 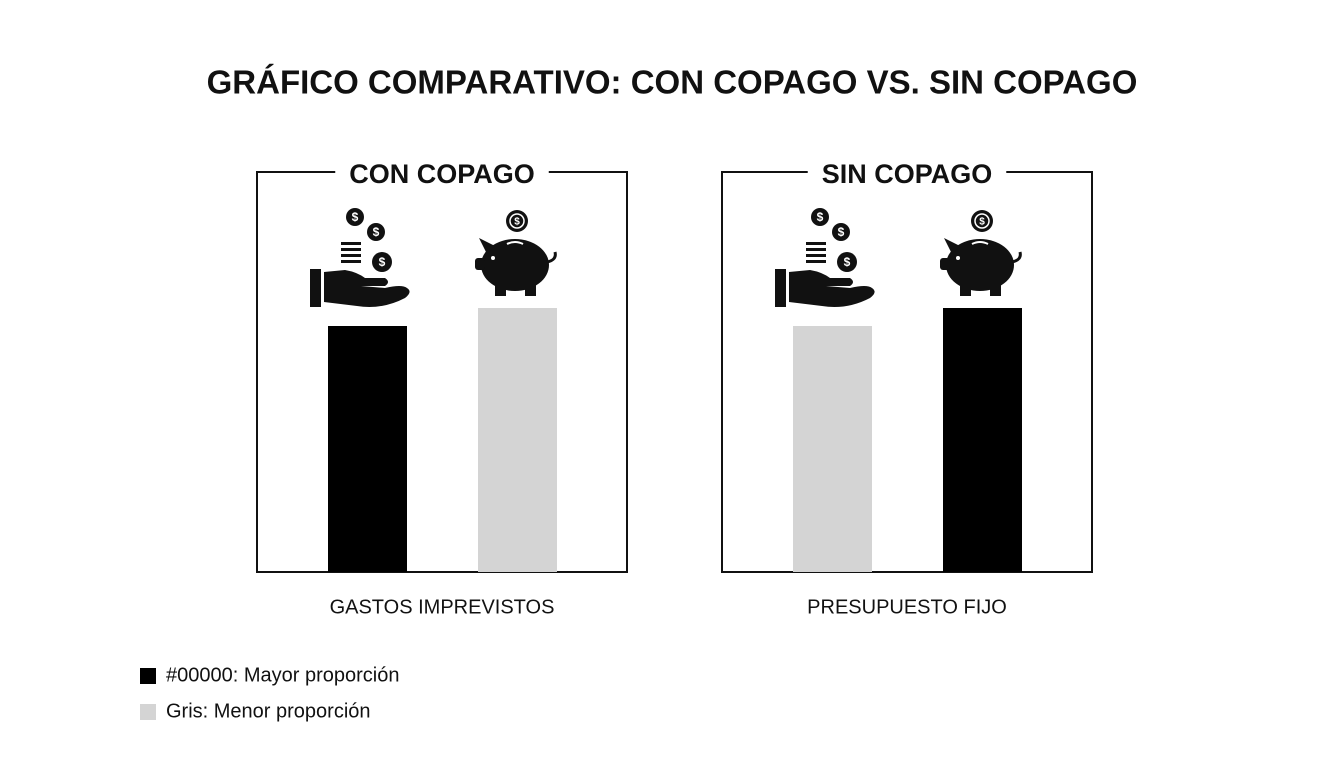 What do you see at coordinates (282, 675) in the screenshot?
I see `legend-label: #00000: Mayor proporción` at bounding box center [282, 675].